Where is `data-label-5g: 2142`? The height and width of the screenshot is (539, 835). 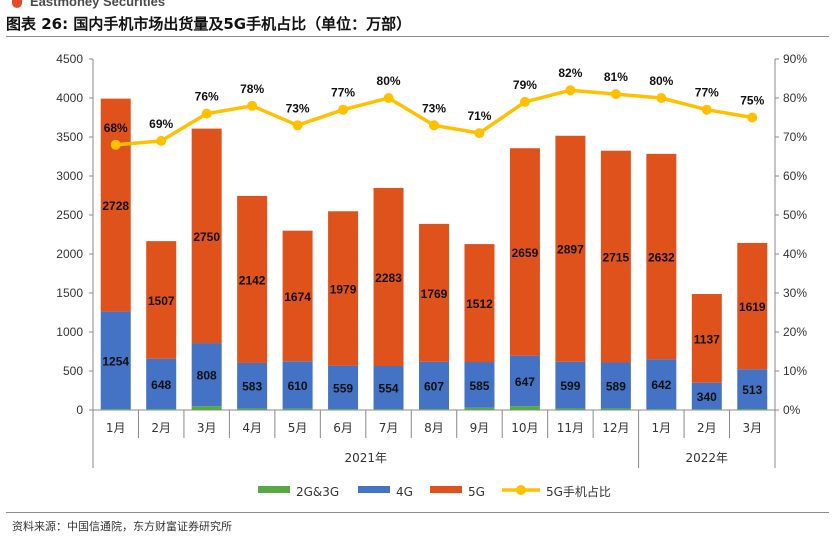
data-label-5g: 2142 is located at coordinates (252, 280).